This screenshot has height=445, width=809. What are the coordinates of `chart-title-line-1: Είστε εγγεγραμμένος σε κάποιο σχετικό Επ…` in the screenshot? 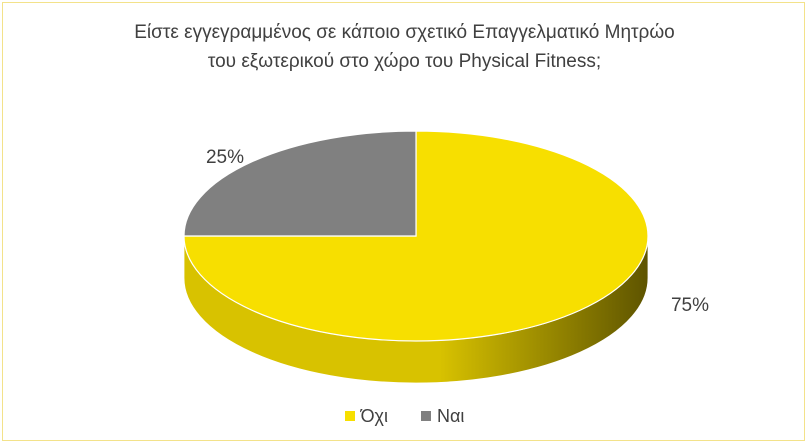 It's located at (404, 32).